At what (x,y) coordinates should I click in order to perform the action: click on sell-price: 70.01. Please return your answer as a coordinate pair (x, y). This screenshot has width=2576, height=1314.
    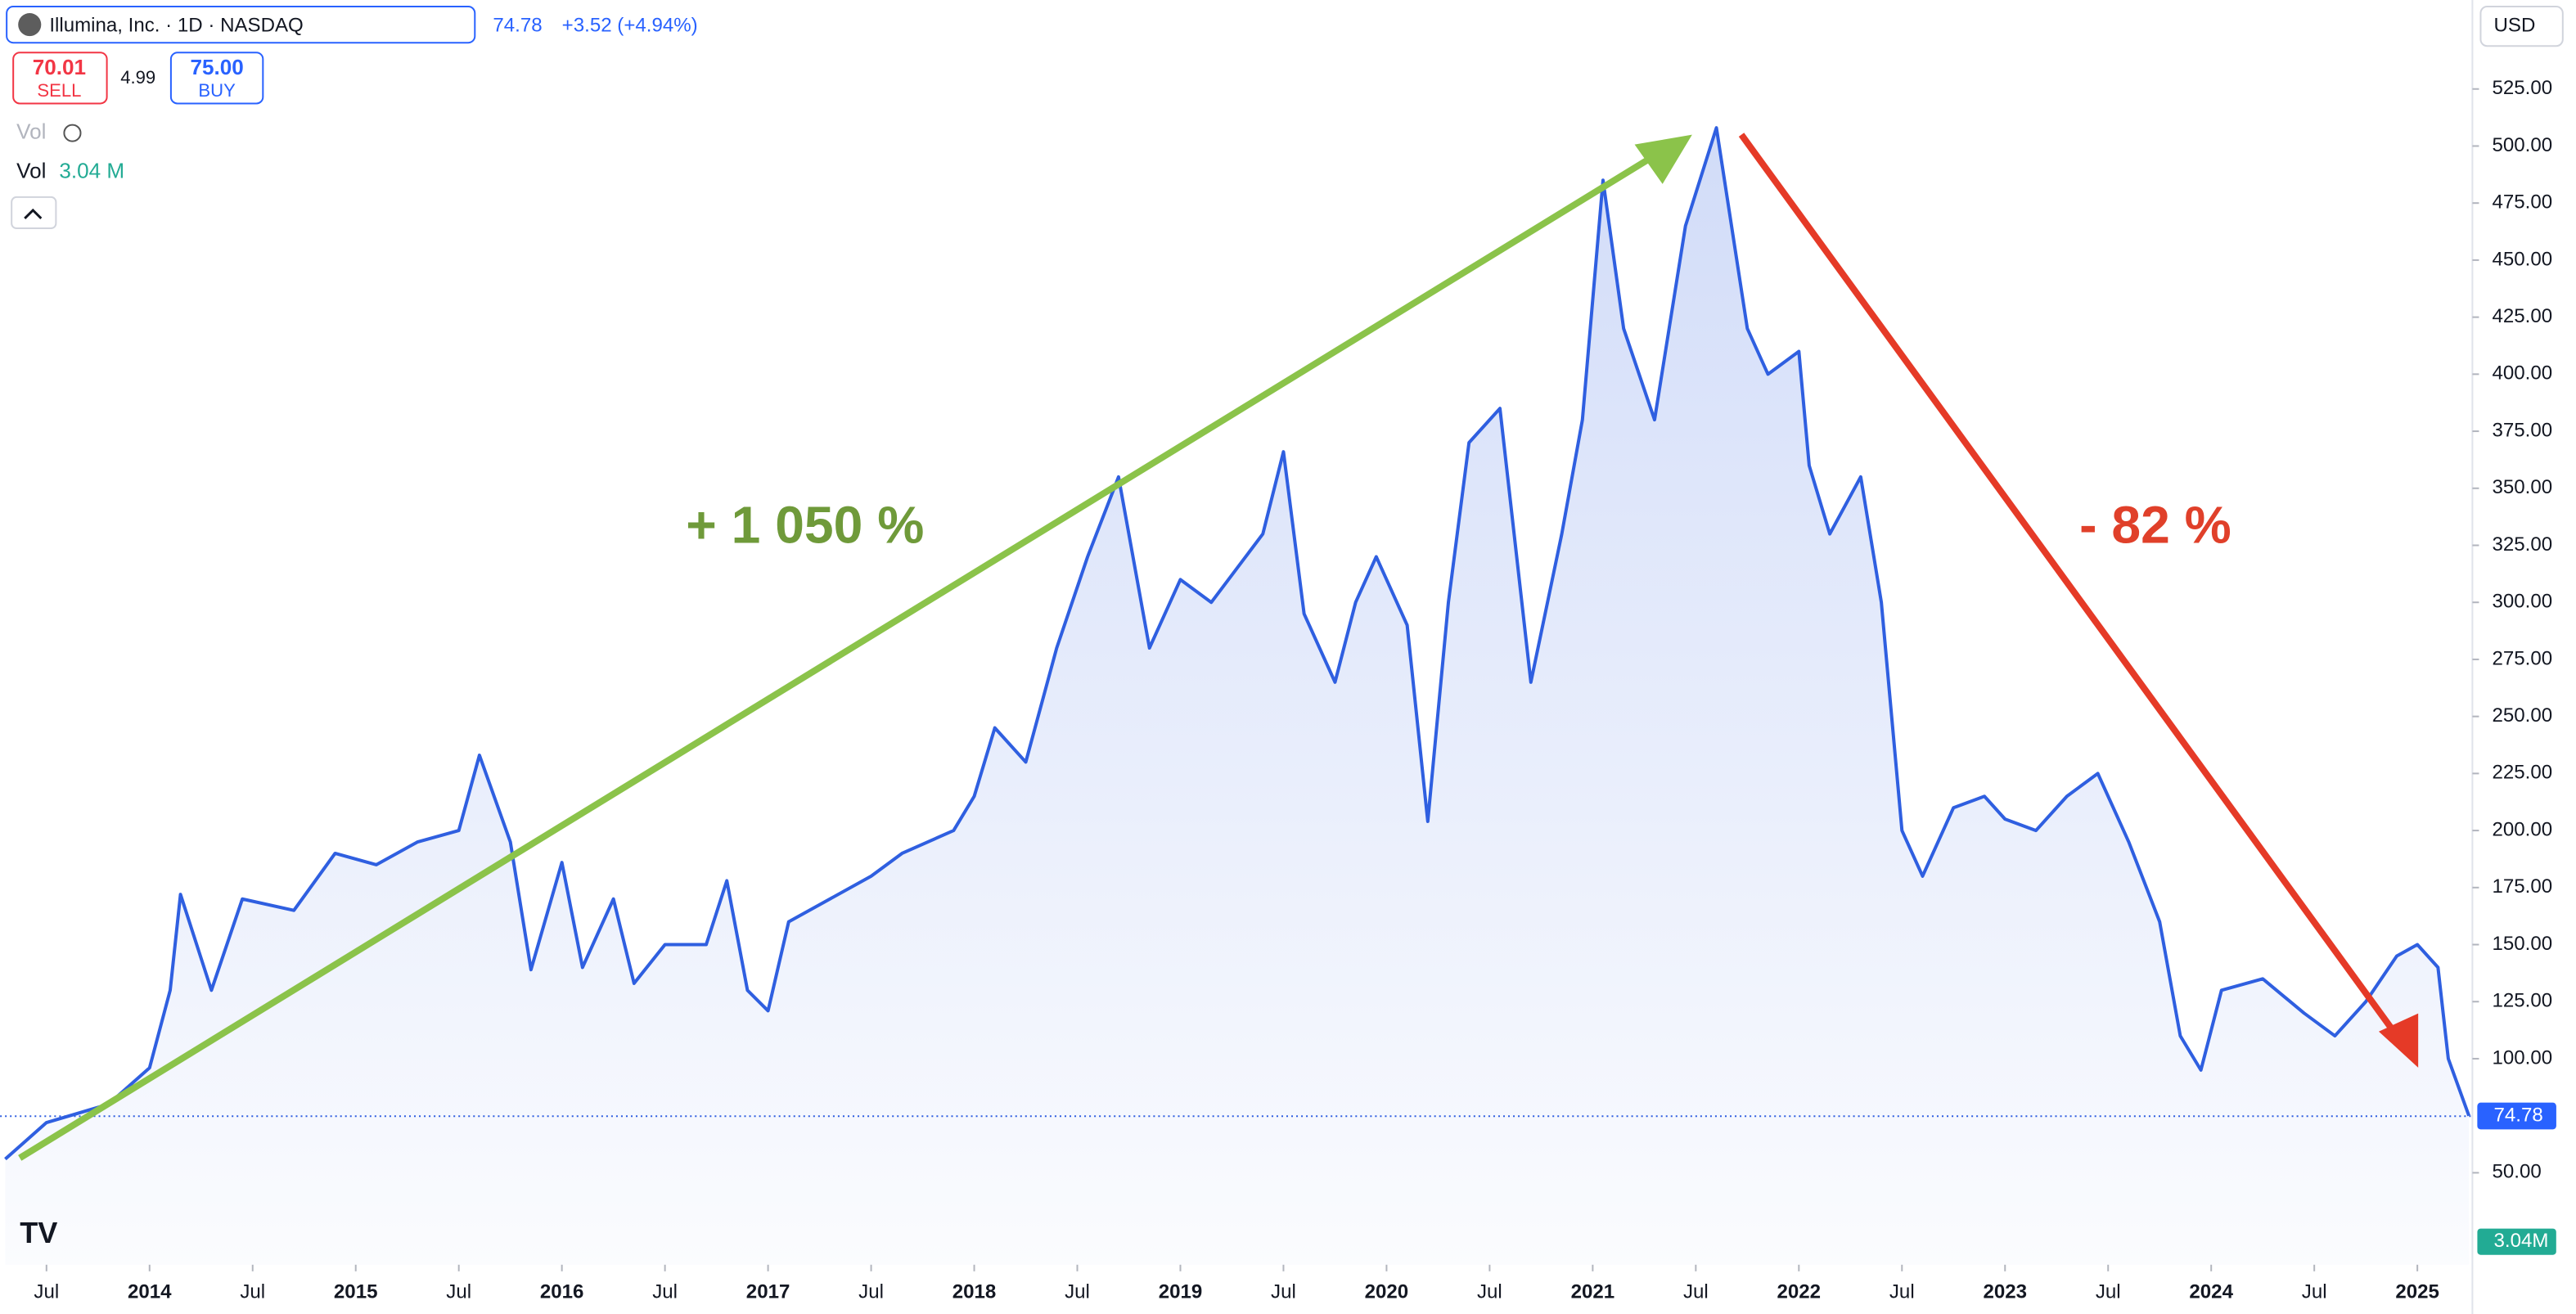
    Looking at the image, I should click on (59, 67).